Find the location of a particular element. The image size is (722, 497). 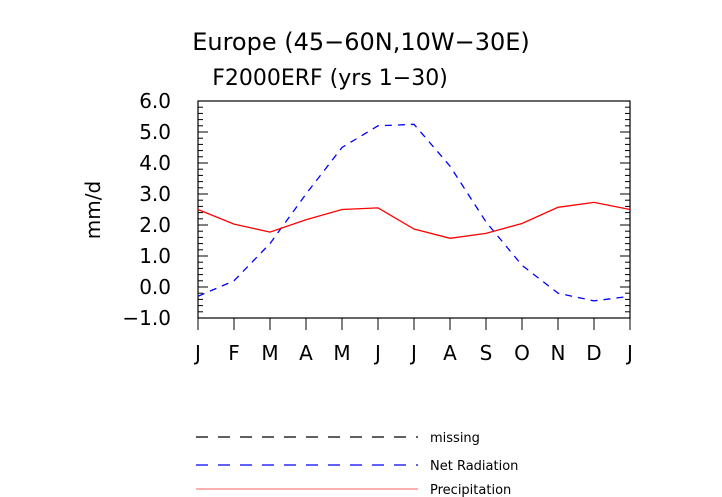

y-tick-label: 0.0 is located at coordinates (155, 287).